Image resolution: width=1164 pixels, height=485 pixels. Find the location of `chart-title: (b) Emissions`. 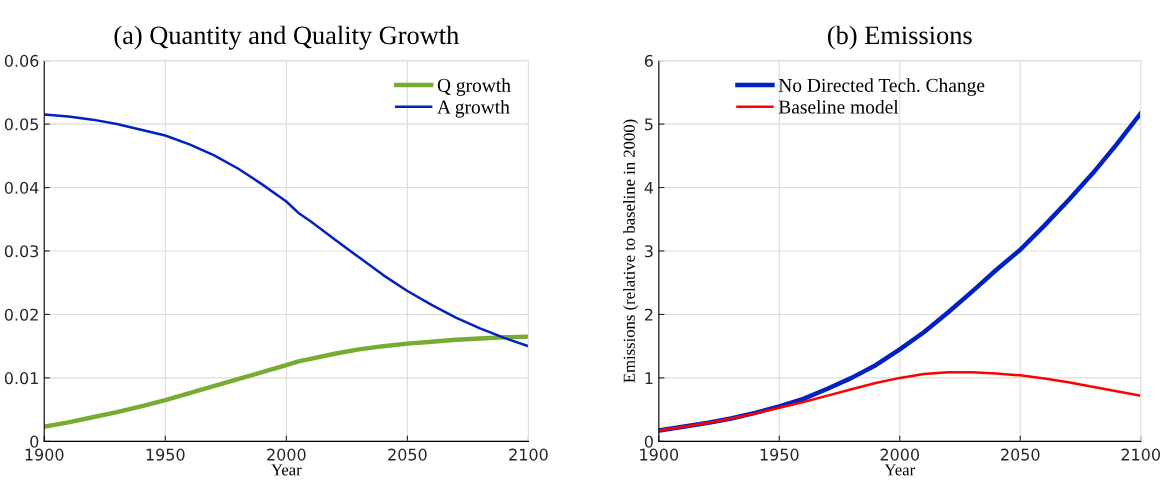

chart-title: (b) Emissions is located at coordinates (899, 37).